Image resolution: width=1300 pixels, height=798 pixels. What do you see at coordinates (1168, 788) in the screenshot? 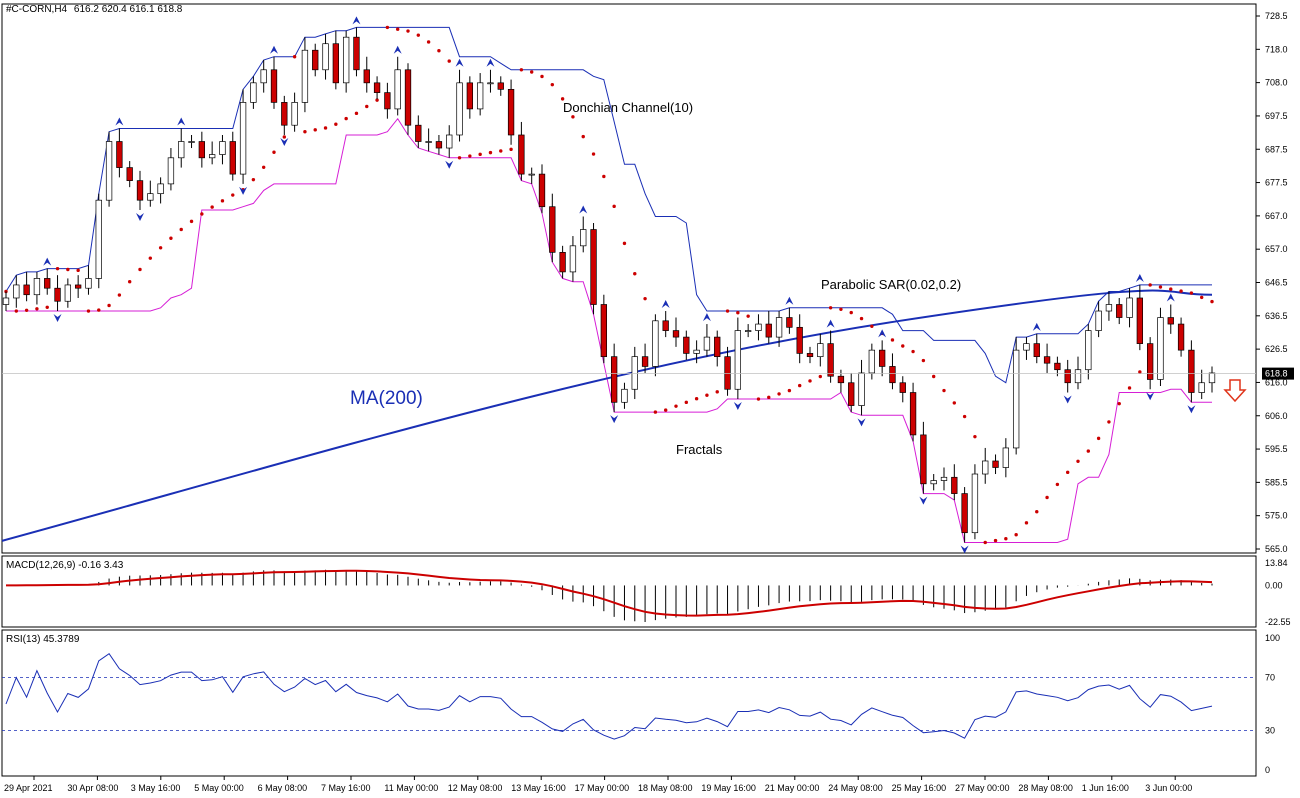
I see `time-tick-label: 3 Jun 00:00` at bounding box center [1168, 788].